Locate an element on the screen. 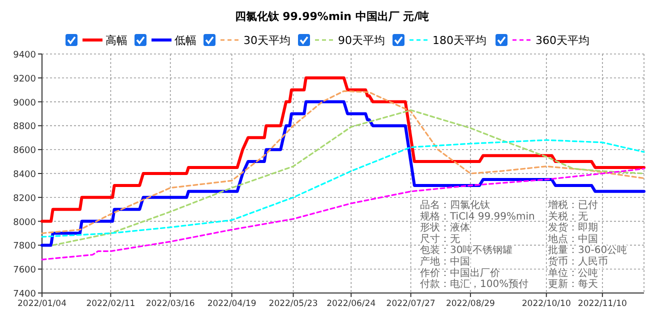  annotation: 单位：公吨 is located at coordinates (573, 272).